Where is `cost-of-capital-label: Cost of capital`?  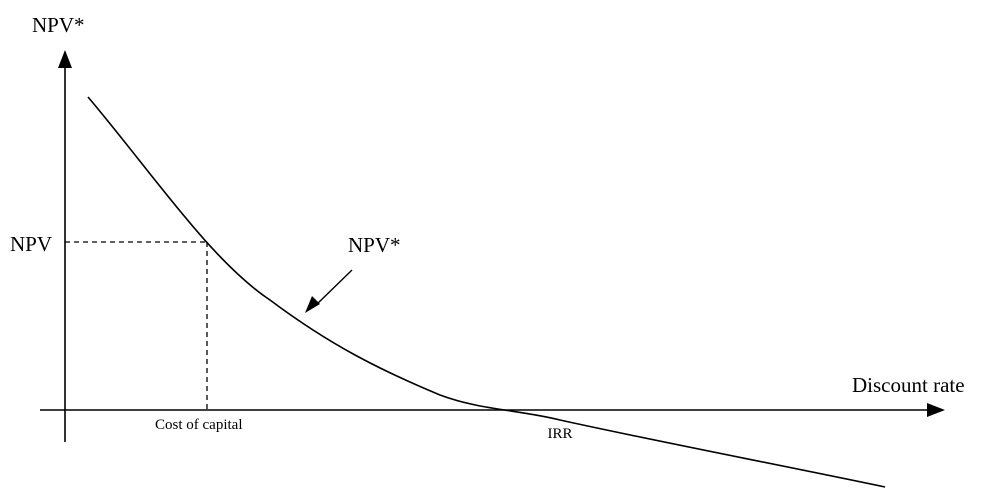 cost-of-capital-label: Cost of capital is located at coordinates (198, 425).